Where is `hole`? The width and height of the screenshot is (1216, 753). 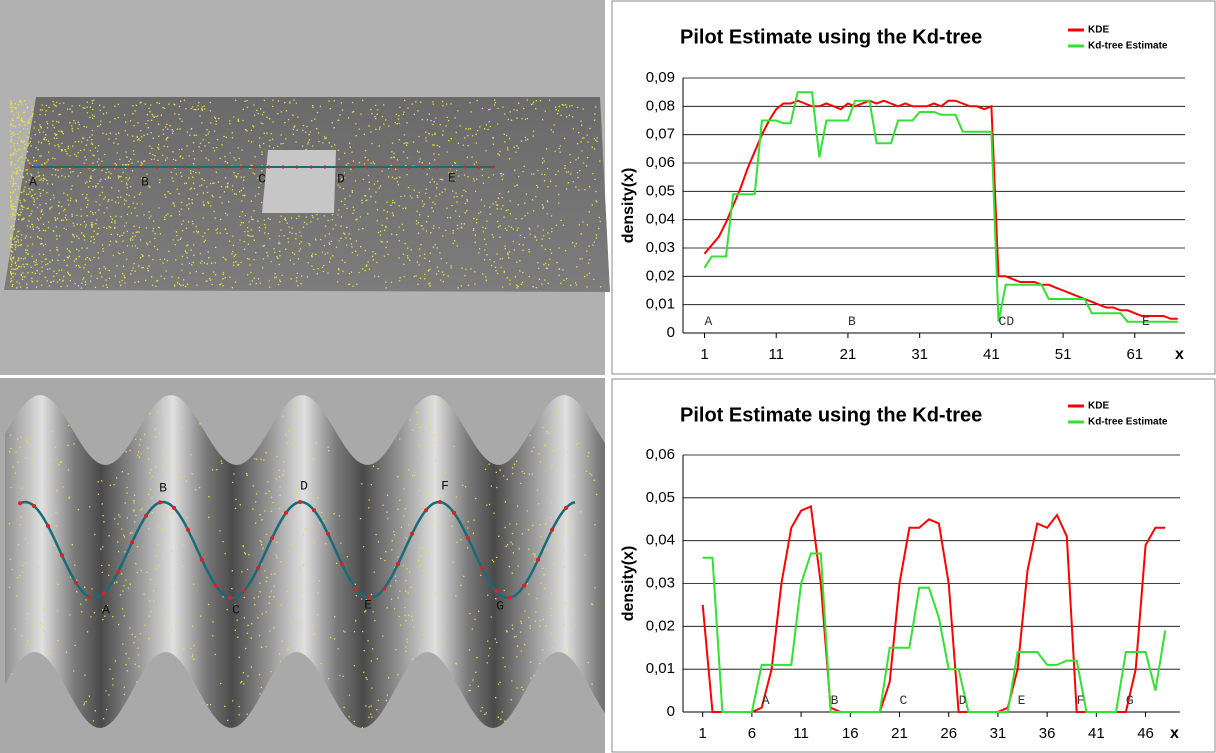 hole is located at coordinates (299, 181).